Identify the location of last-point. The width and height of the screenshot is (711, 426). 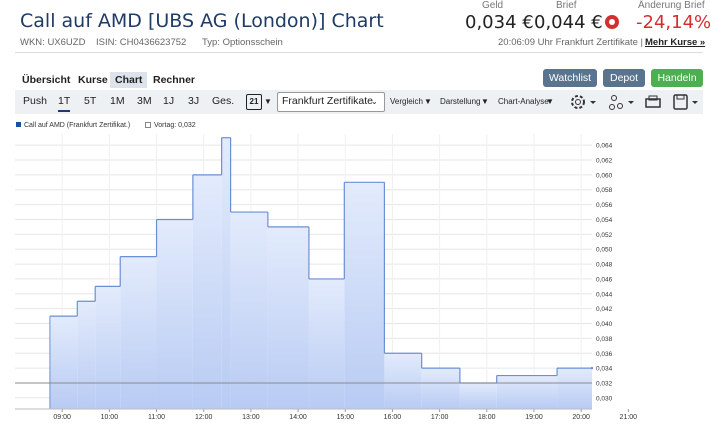
(592, 368).